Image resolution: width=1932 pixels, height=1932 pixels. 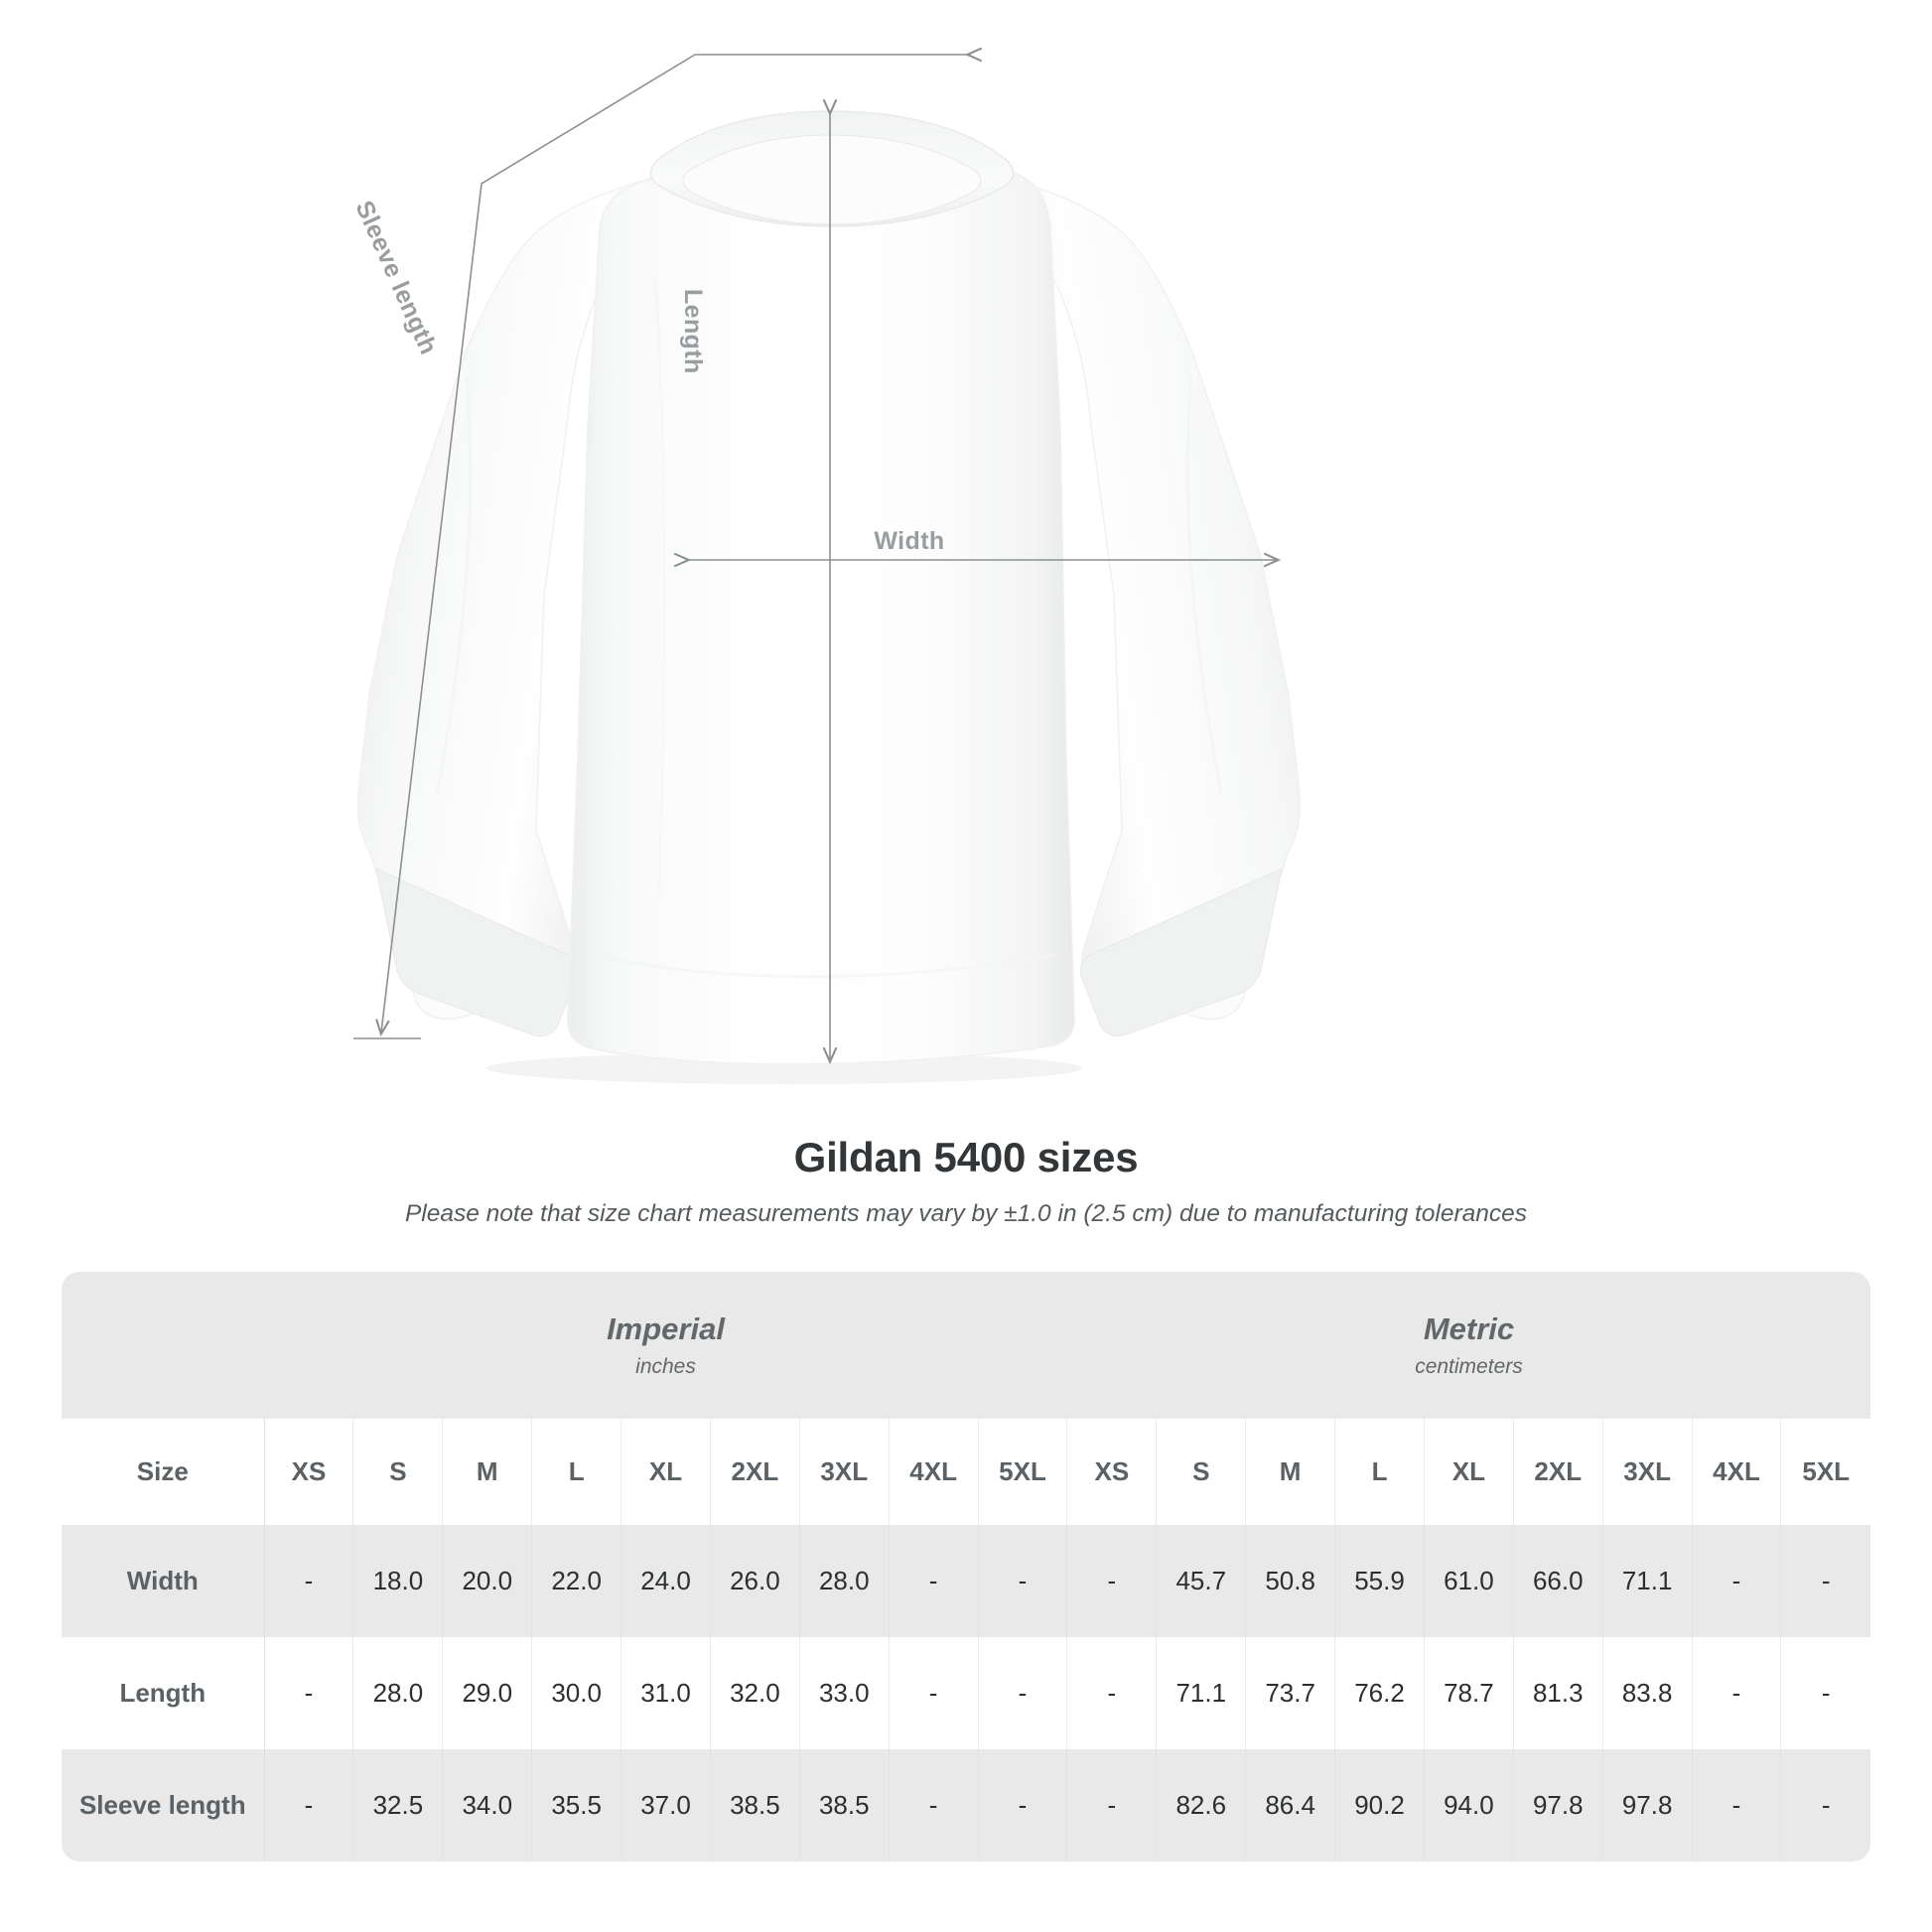 What do you see at coordinates (1825, 1693) in the screenshot?
I see `cell-length-metric-5xl: -` at bounding box center [1825, 1693].